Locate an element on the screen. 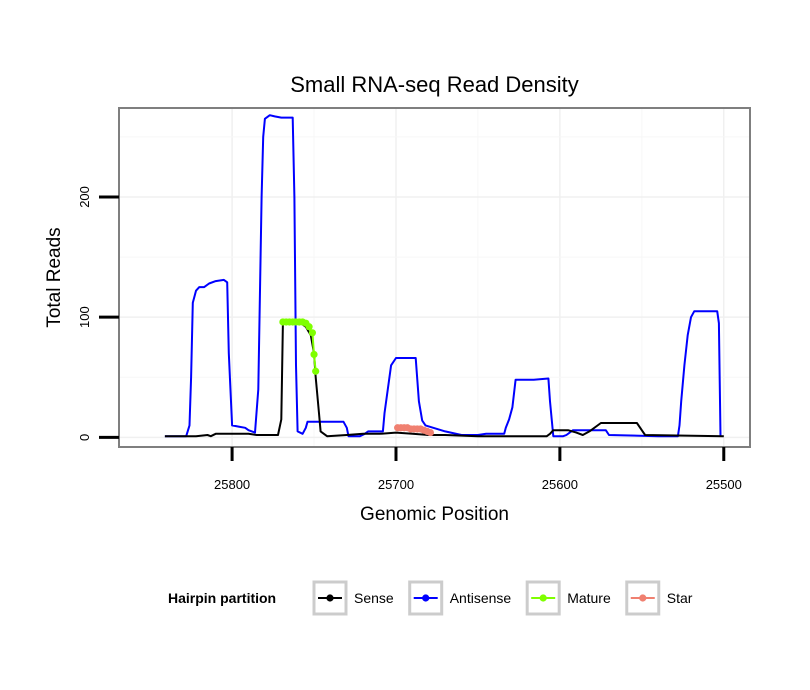 This screenshot has height=690, width=810. data-point-star is located at coordinates (430, 432).